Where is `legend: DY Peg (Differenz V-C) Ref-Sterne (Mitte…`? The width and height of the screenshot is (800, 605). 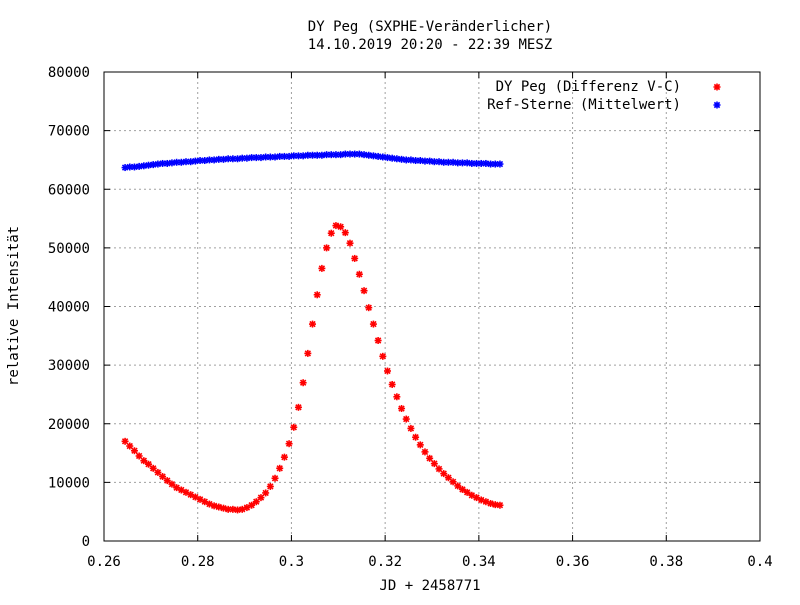
legend: DY Peg (Differenz V-C) Ref-Sterne (Mitte… is located at coordinates (604, 96).